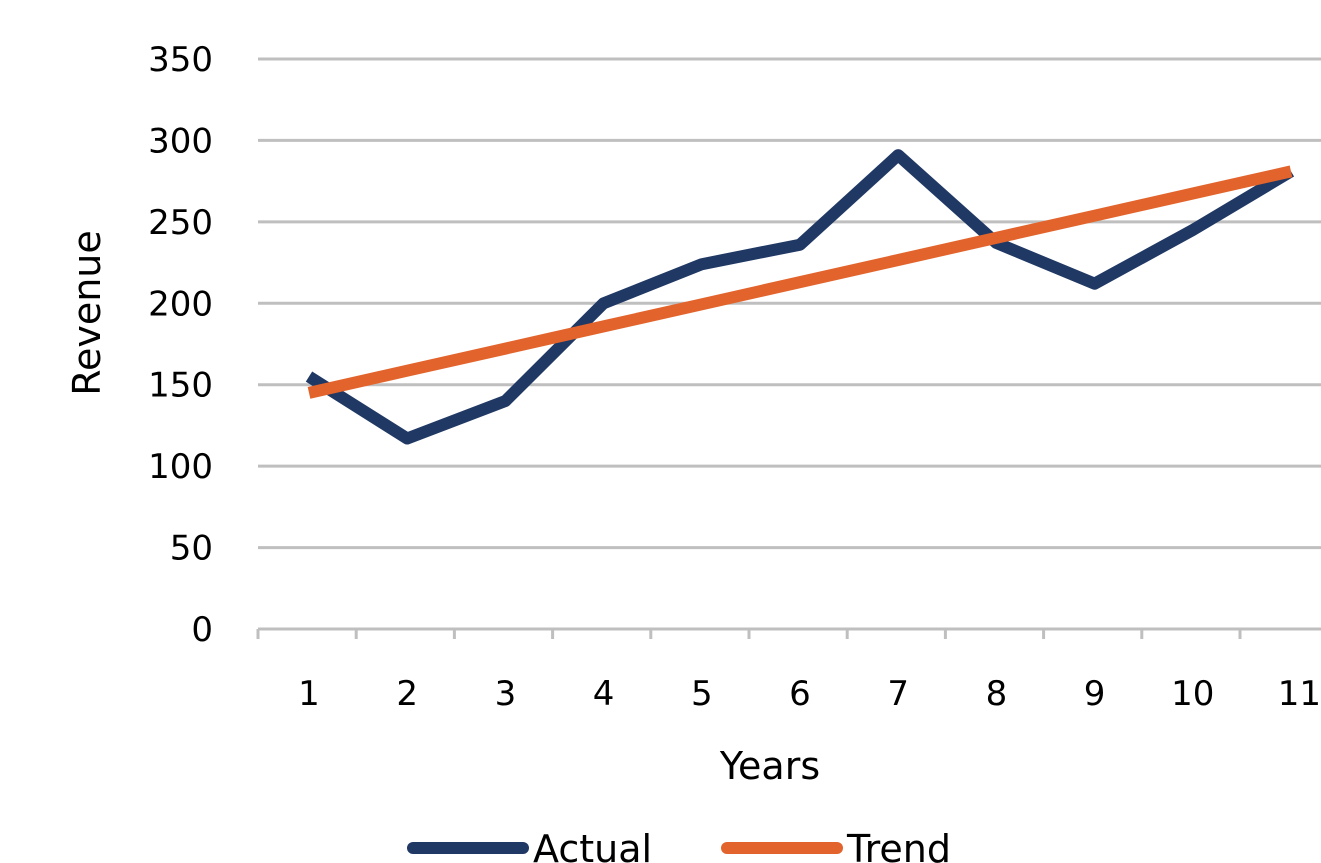  Describe the element at coordinates (407, 694) in the screenshot. I see `x-tick-label: 2` at that location.